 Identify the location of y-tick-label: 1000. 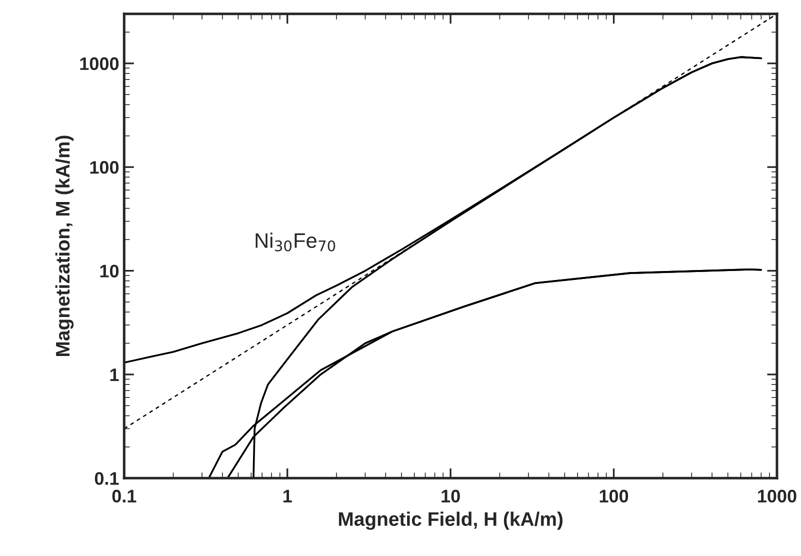
(99, 63).